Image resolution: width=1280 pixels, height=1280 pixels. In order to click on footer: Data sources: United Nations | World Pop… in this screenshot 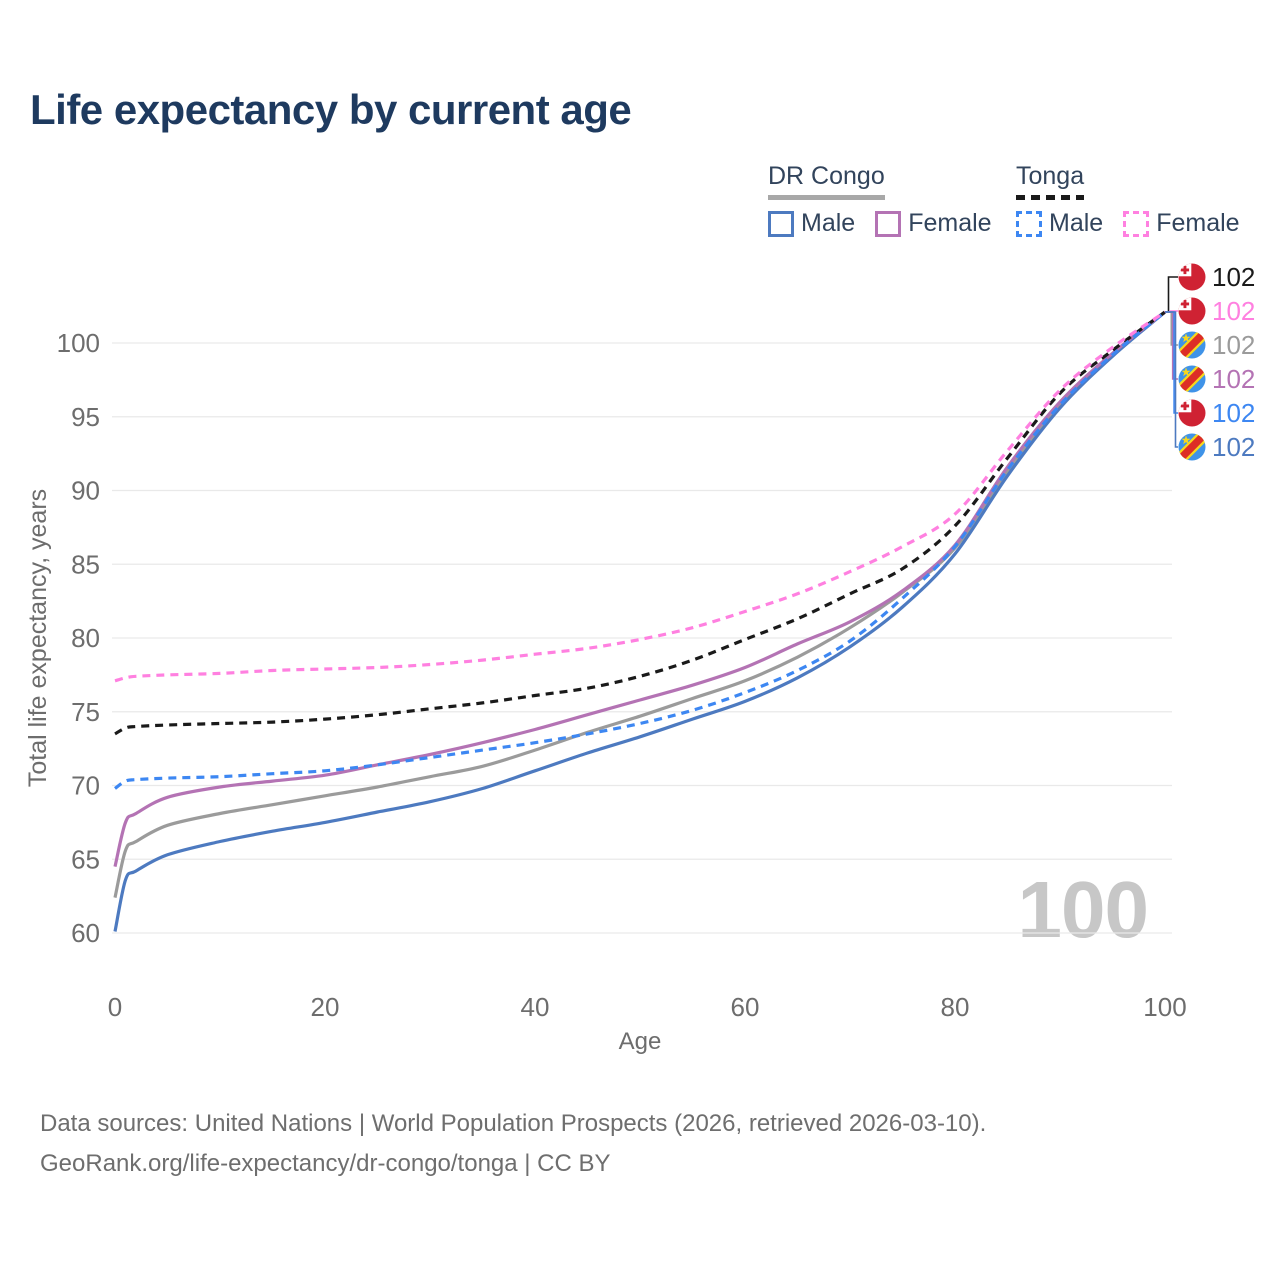, I will do `click(650, 1144)`.